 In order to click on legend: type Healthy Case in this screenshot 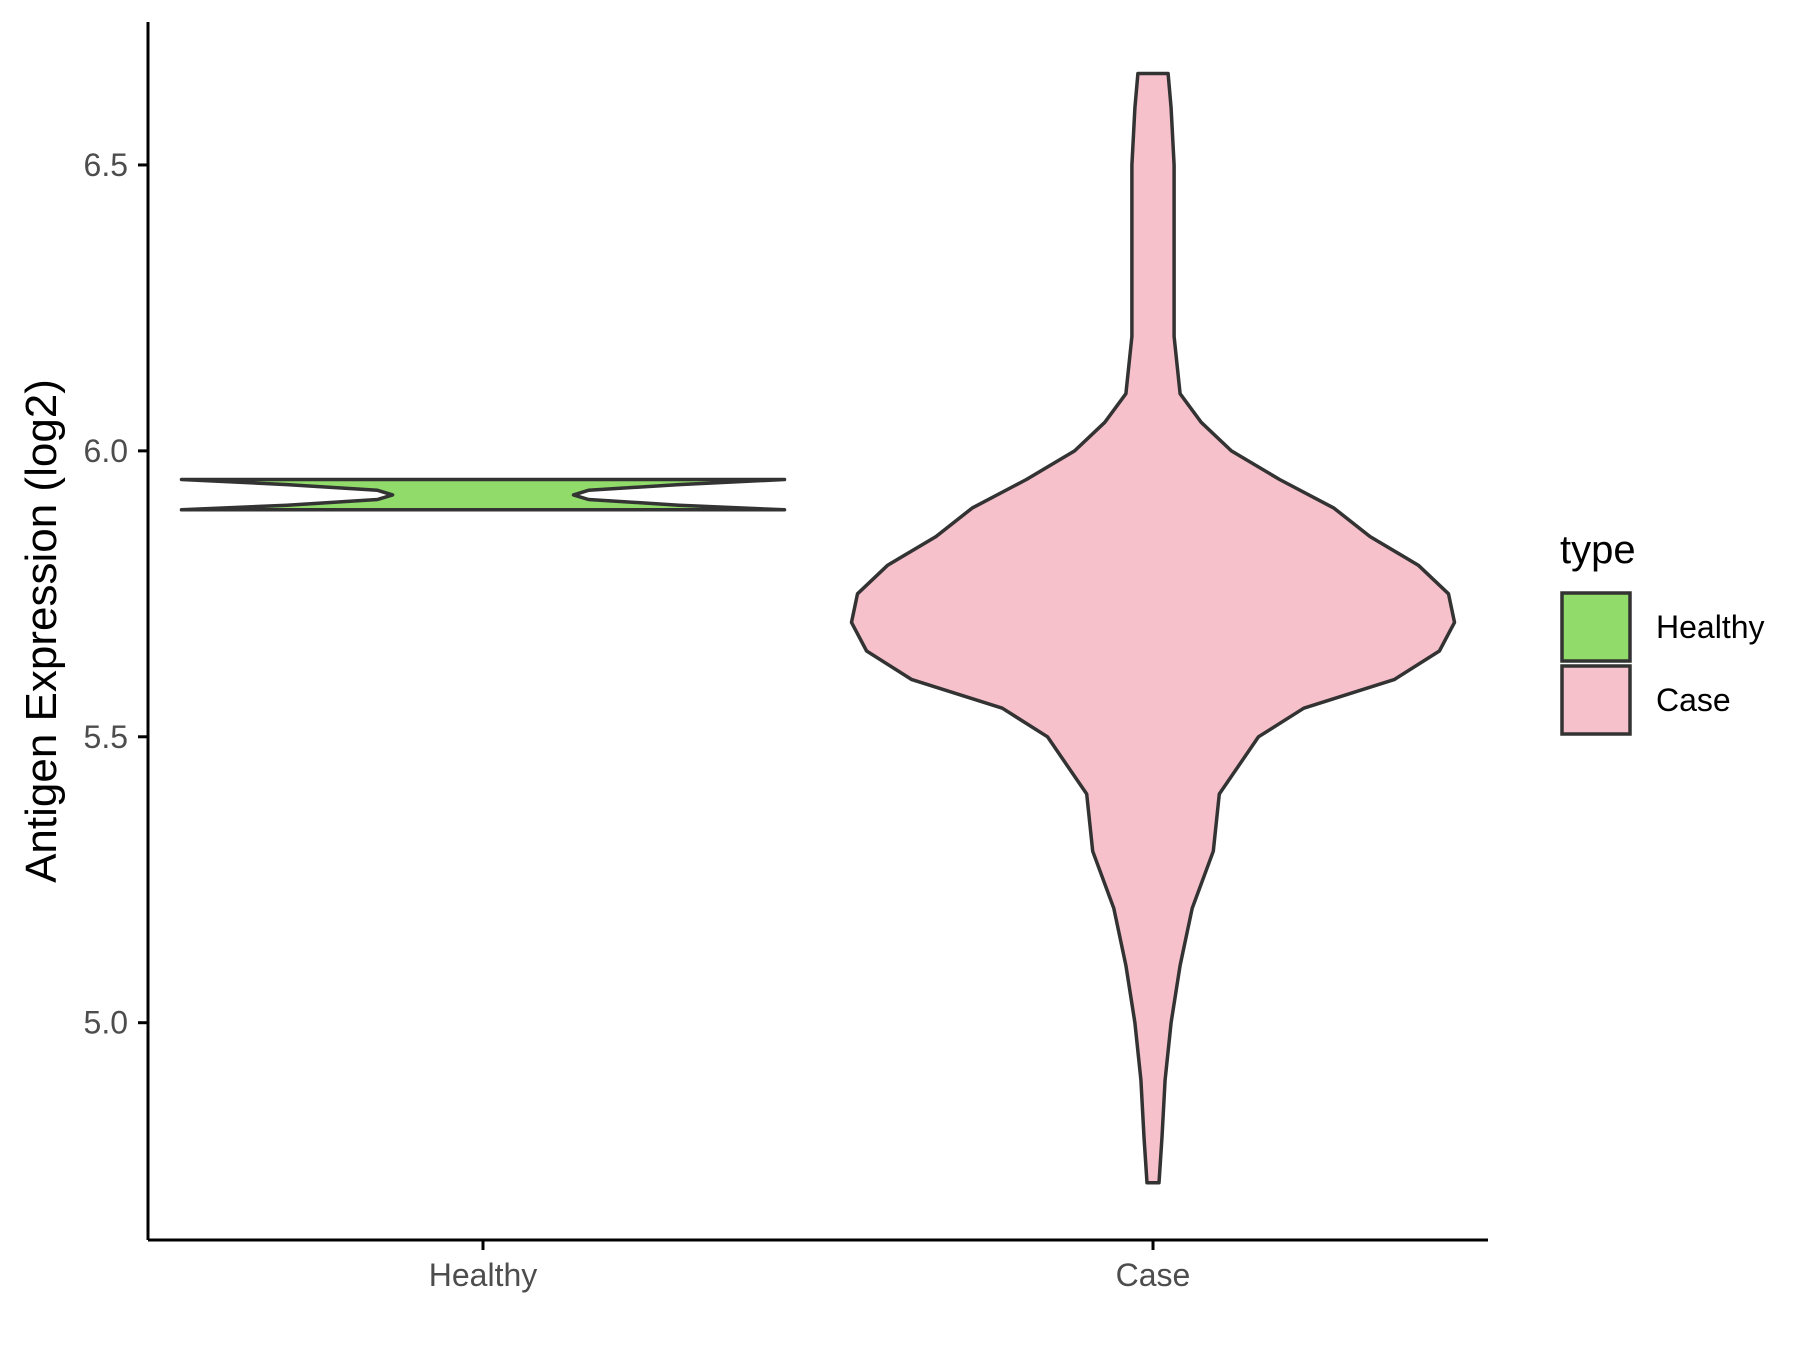, I will do `click(1662, 632)`.